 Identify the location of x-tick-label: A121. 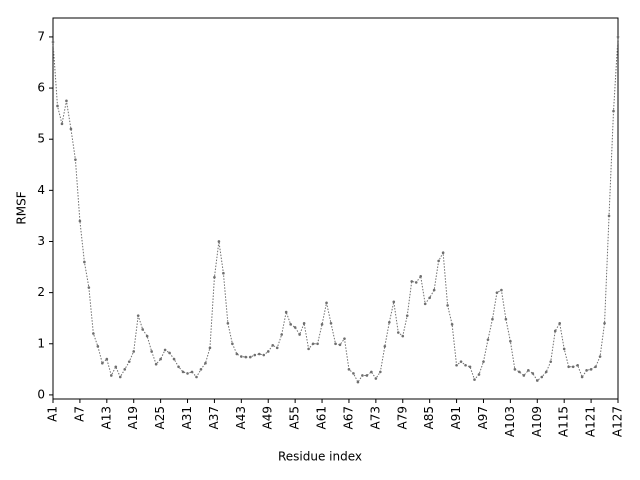
(591, 421).